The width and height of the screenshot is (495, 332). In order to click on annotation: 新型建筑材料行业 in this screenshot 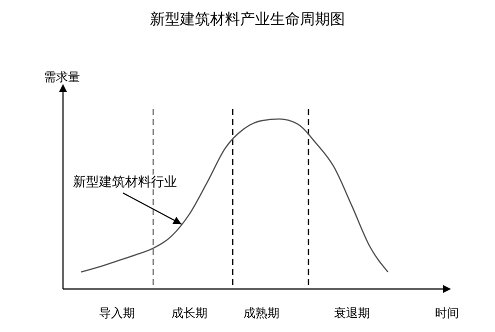, I will do `click(125, 182)`.